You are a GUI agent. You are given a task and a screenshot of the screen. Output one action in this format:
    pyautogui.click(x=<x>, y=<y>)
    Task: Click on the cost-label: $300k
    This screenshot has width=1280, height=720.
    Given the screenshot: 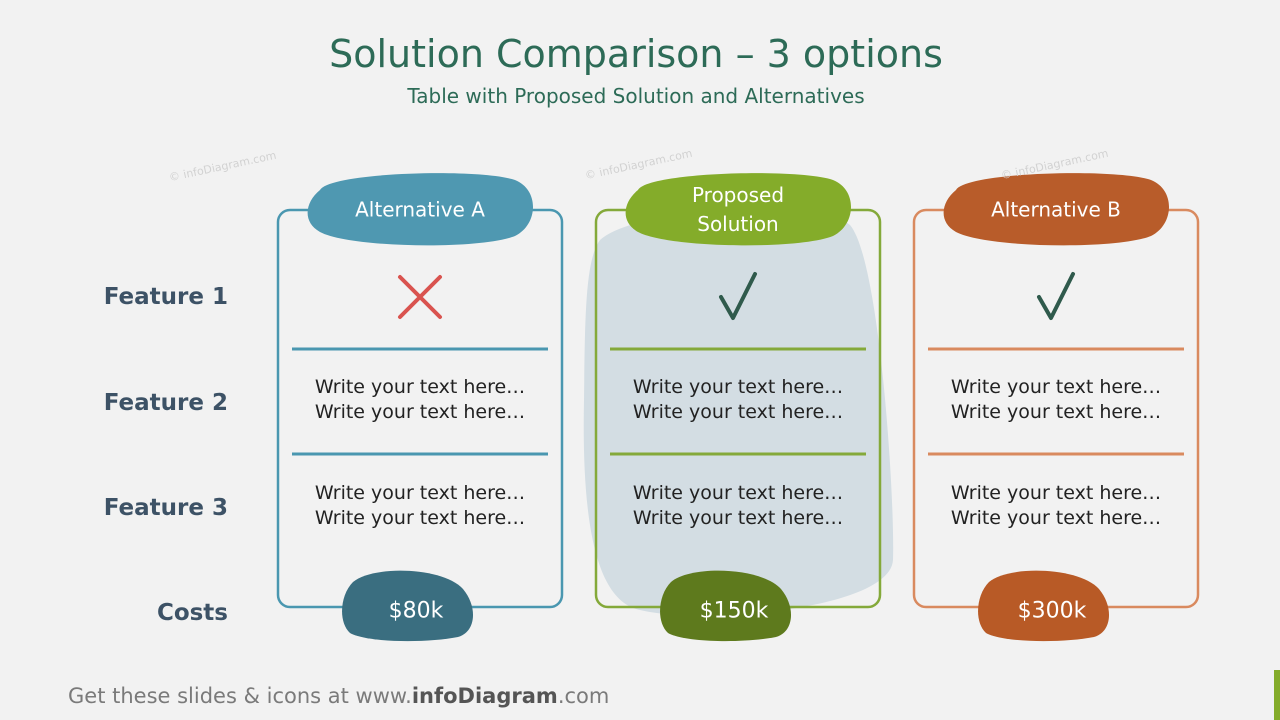 What is the action you would take?
    pyautogui.click(x=1052, y=611)
    